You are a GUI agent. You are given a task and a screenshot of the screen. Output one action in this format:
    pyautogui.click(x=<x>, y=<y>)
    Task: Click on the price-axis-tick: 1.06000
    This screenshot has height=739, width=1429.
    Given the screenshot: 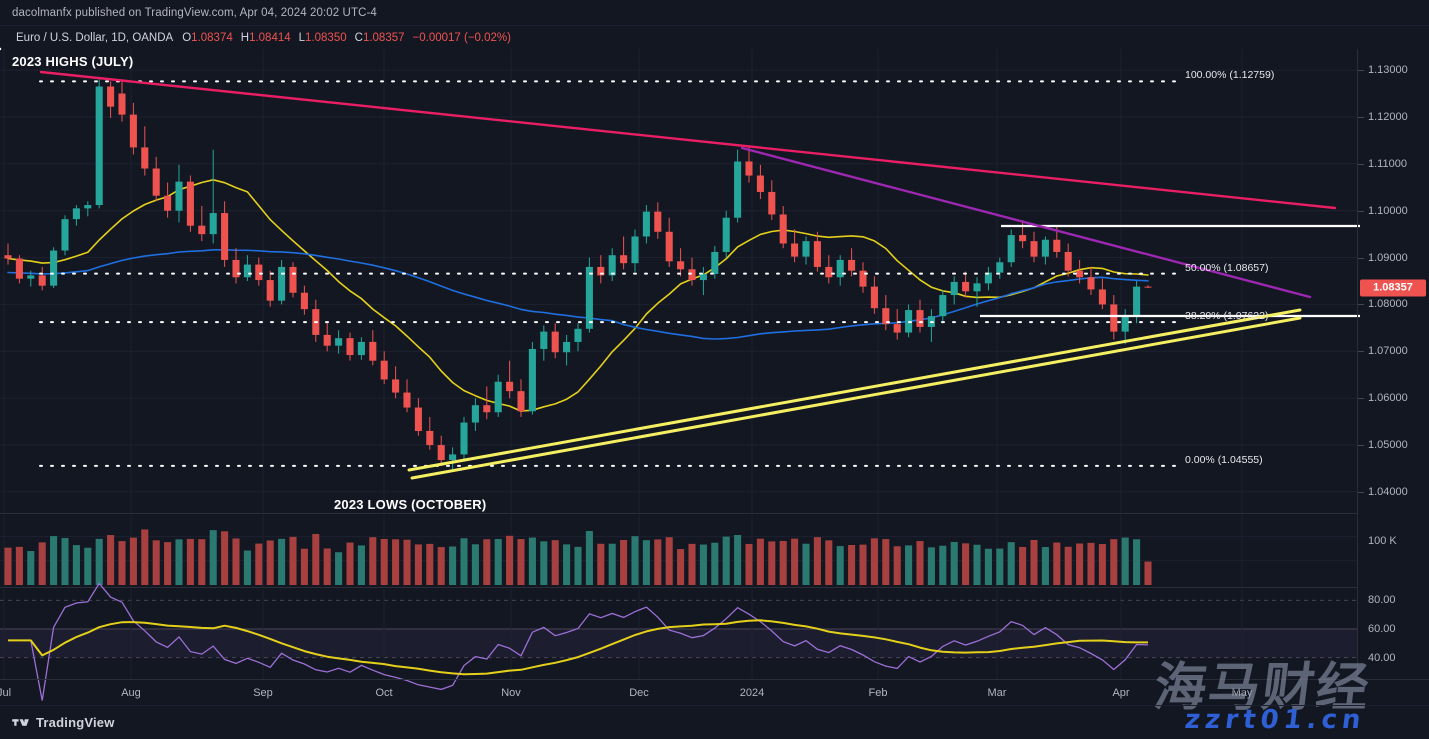 What is the action you would take?
    pyautogui.click(x=1388, y=398)
    